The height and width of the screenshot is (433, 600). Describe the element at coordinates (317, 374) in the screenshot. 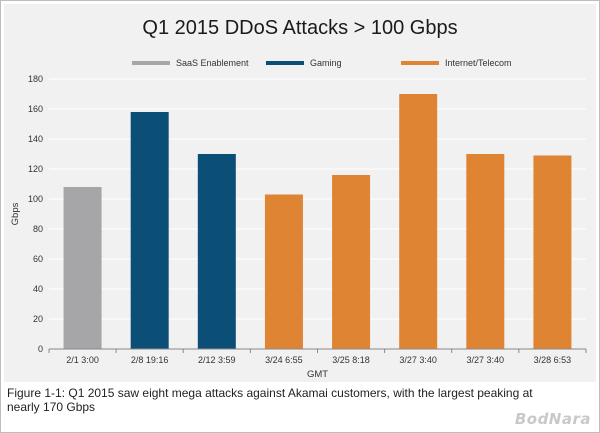

I see `x-axis-title: GMT` at that location.